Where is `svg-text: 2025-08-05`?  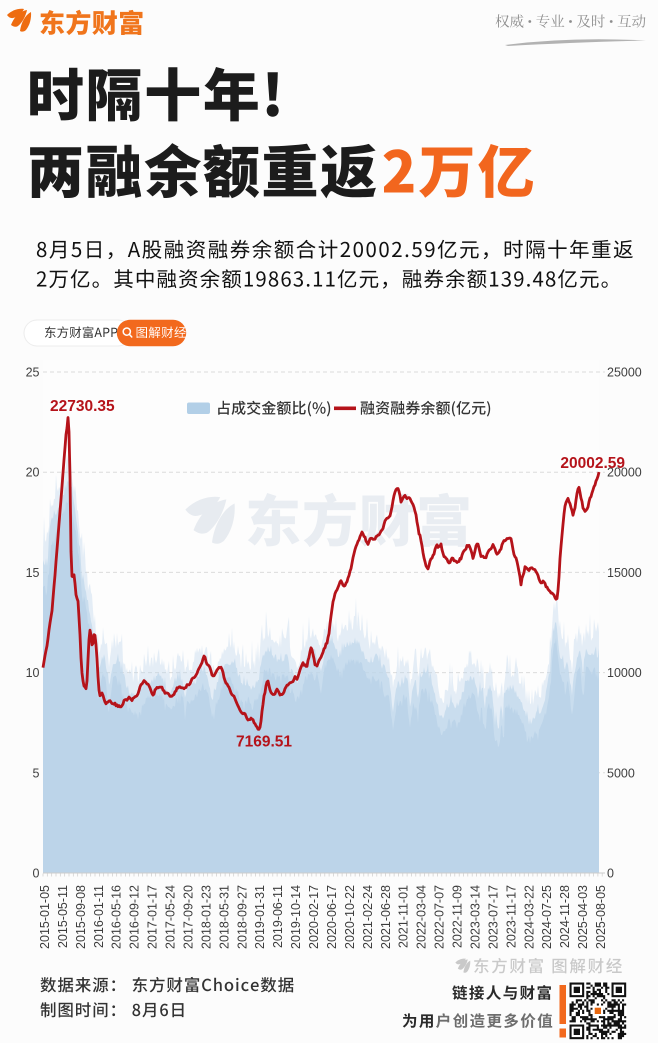 svg-text: 2025-08-05 is located at coordinates (601, 917).